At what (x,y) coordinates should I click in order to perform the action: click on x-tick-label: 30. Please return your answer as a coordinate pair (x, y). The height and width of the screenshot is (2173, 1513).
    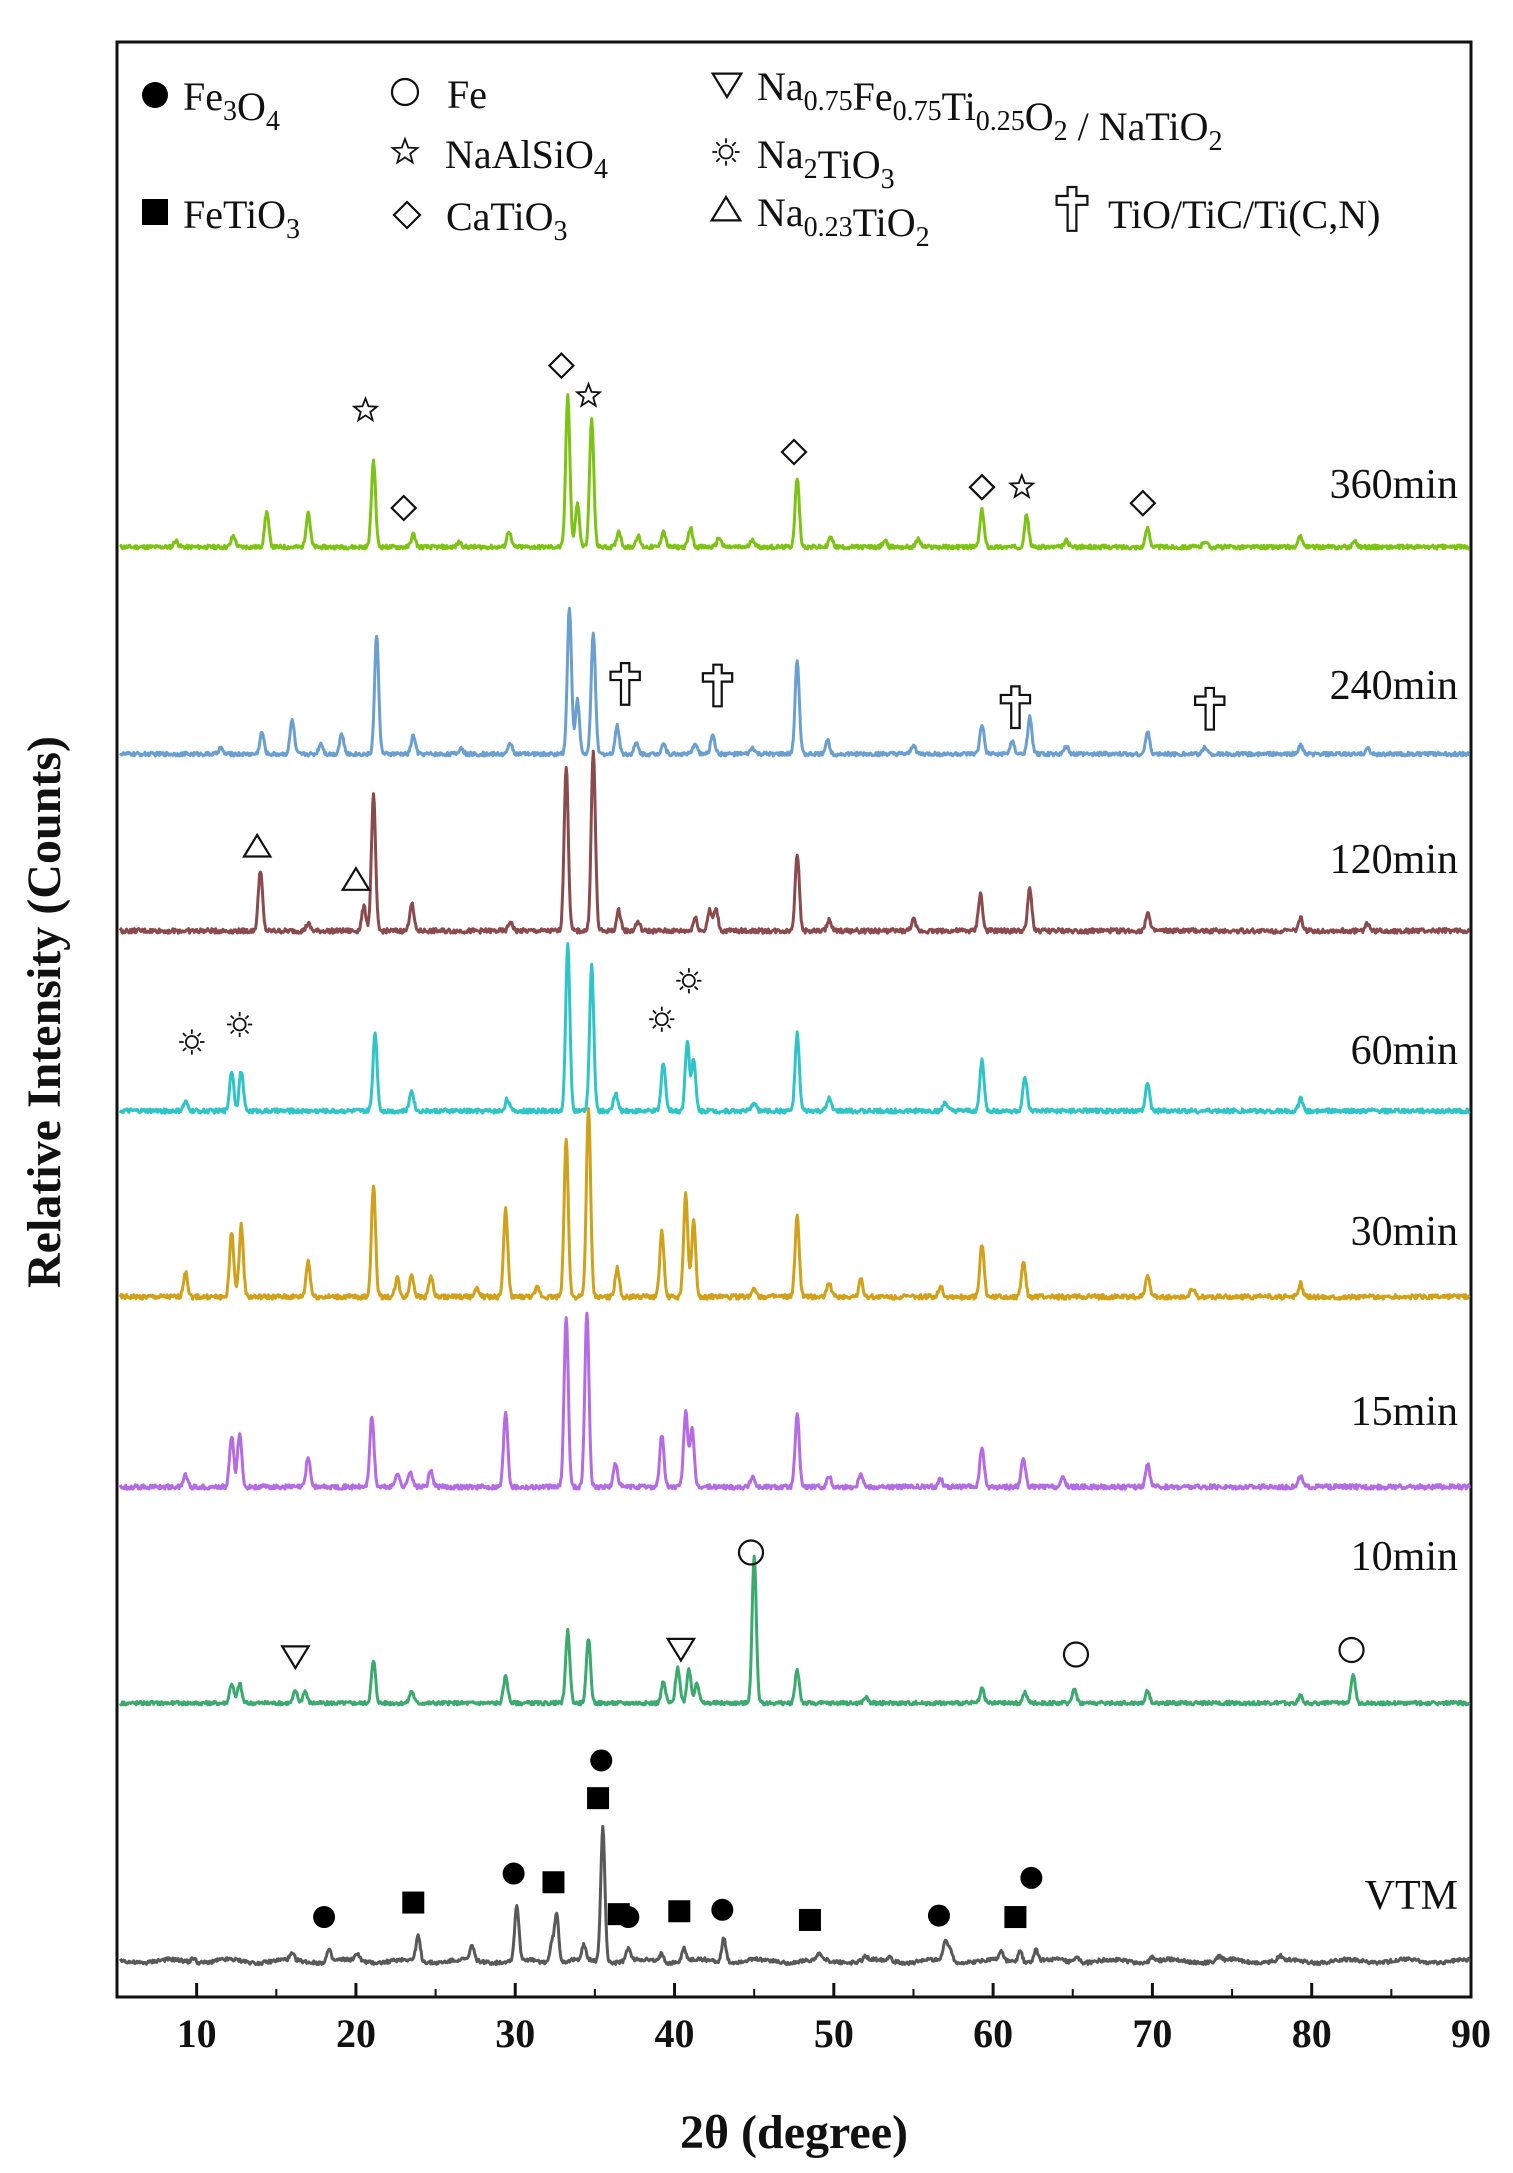
    Looking at the image, I should click on (515, 2033).